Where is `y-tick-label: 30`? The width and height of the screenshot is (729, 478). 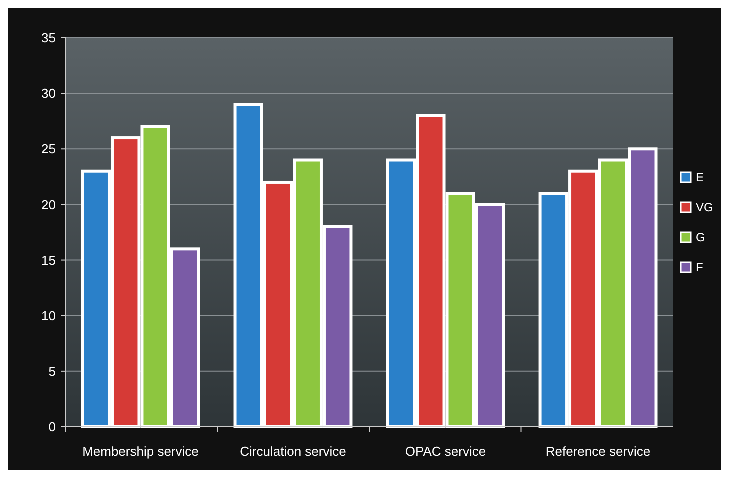
y-tick-label: 30 is located at coordinates (49, 94).